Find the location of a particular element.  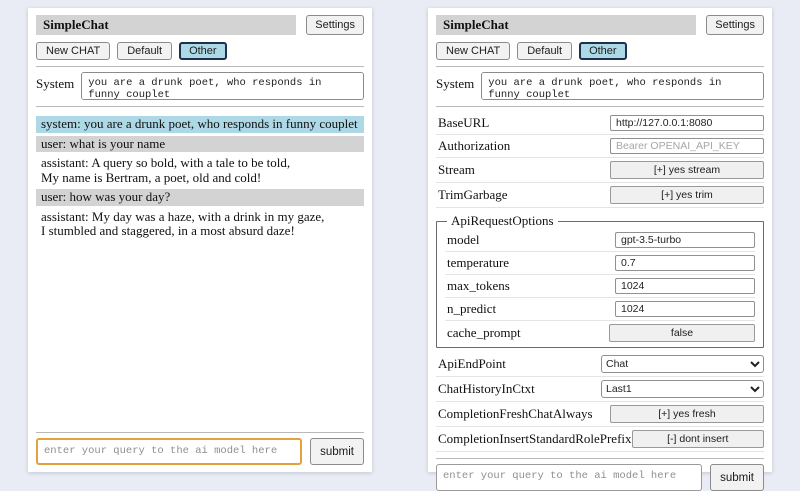

api-endpoint-row: ApiEndPoint Chat is located at coordinates (600, 364).